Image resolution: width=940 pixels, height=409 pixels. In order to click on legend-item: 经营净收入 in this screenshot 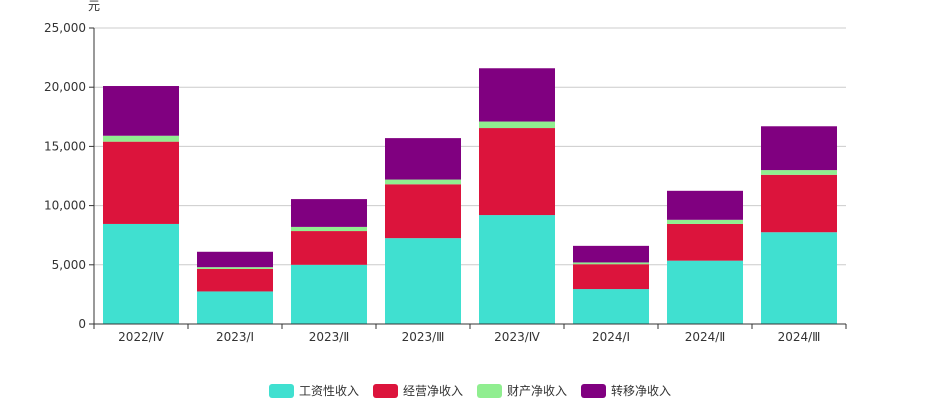, I will do `click(417, 390)`.